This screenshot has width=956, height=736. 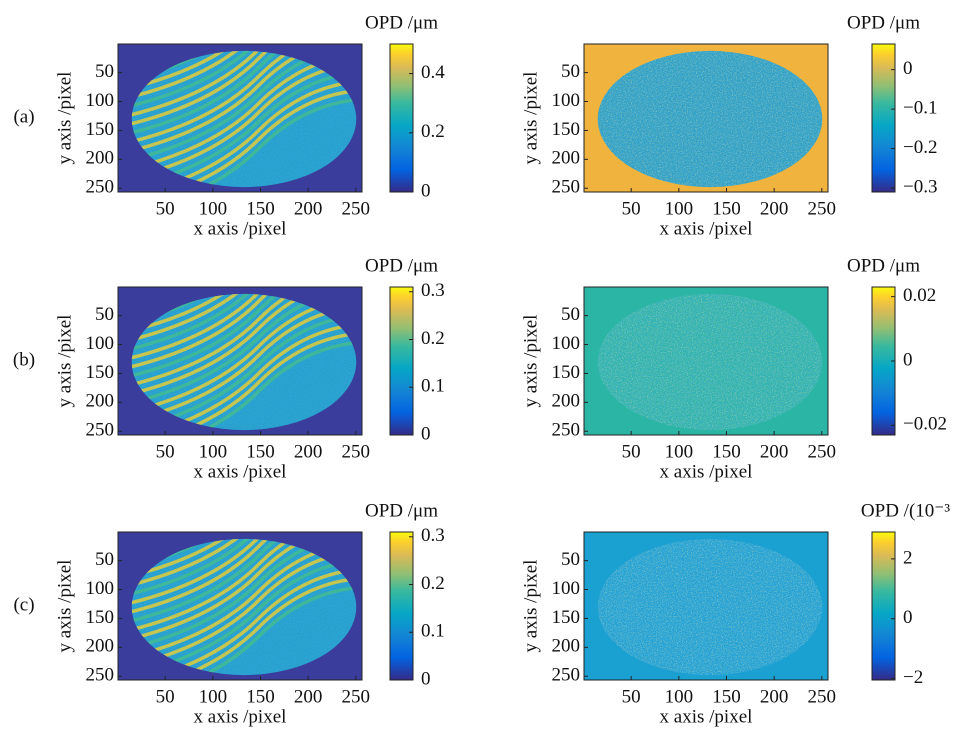 I want to click on panel-label: (a), so click(x=23, y=116).